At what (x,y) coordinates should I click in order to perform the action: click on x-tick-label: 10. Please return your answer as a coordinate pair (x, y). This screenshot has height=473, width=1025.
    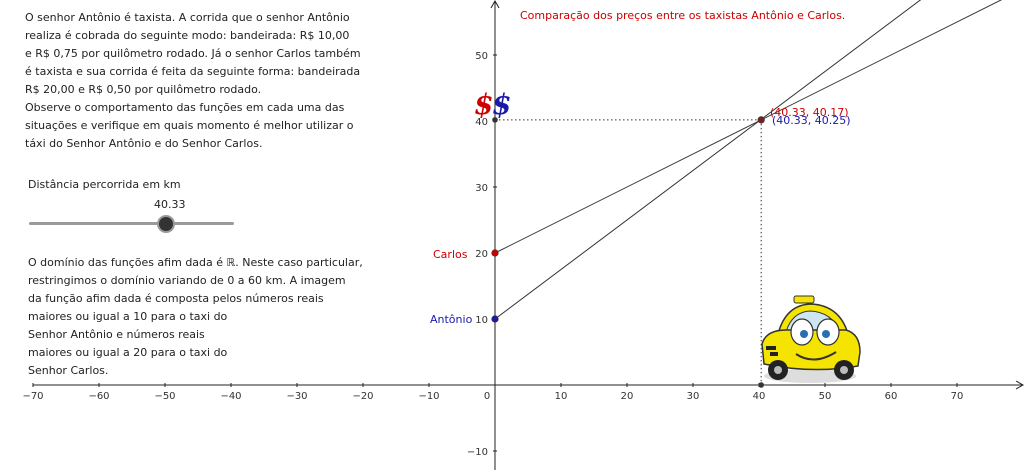
    Looking at the image, I should click on (561, 396).